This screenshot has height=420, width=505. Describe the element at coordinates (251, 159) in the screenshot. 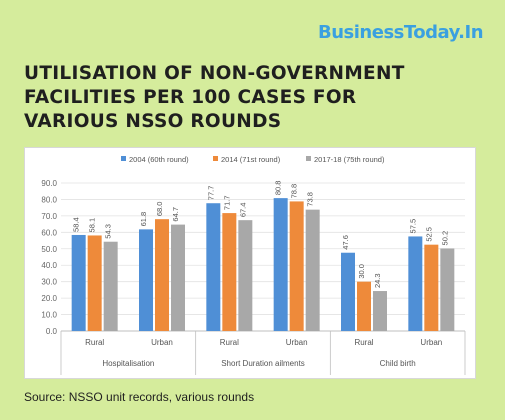

I see `legend-label-2: 2014 (71st round)` at that location.